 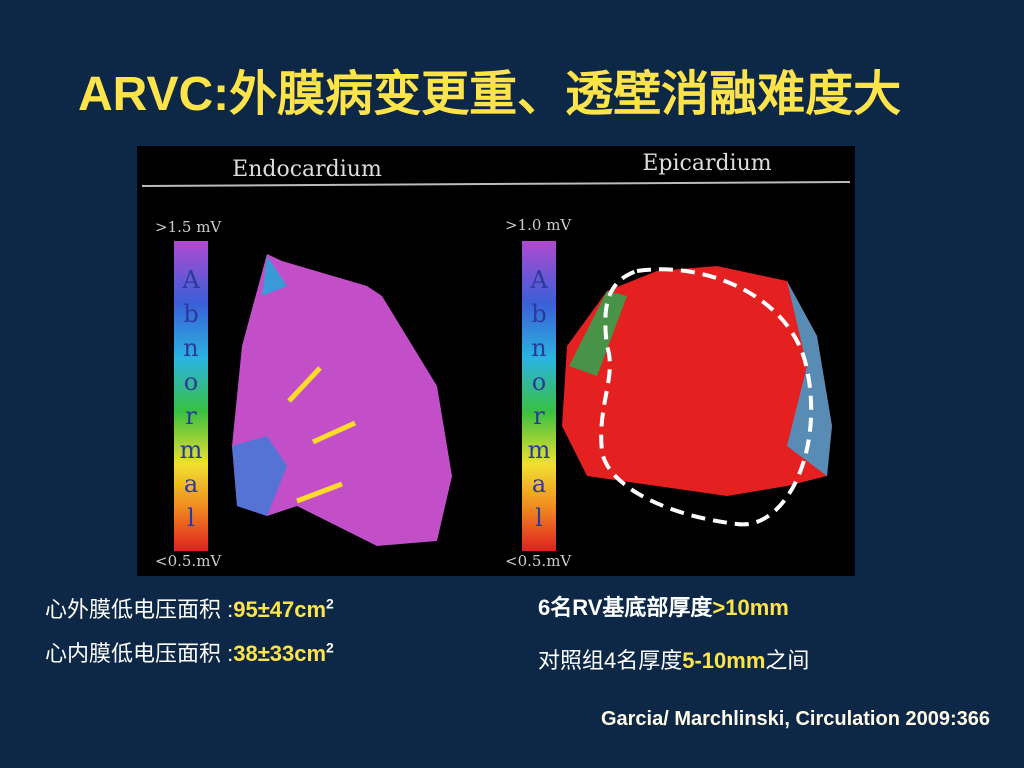 I want to click on arrows, so click(x=322, y=435).